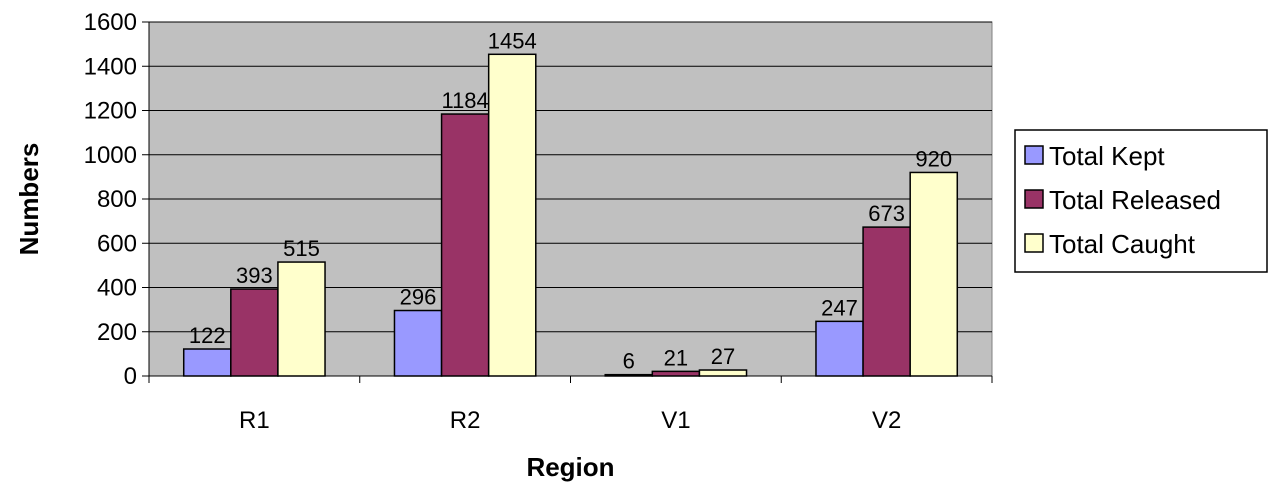  What do you see at coordinates (512, 40) in the screenshot?
I see `data-label: 1454` at bounding box center [512, 40].